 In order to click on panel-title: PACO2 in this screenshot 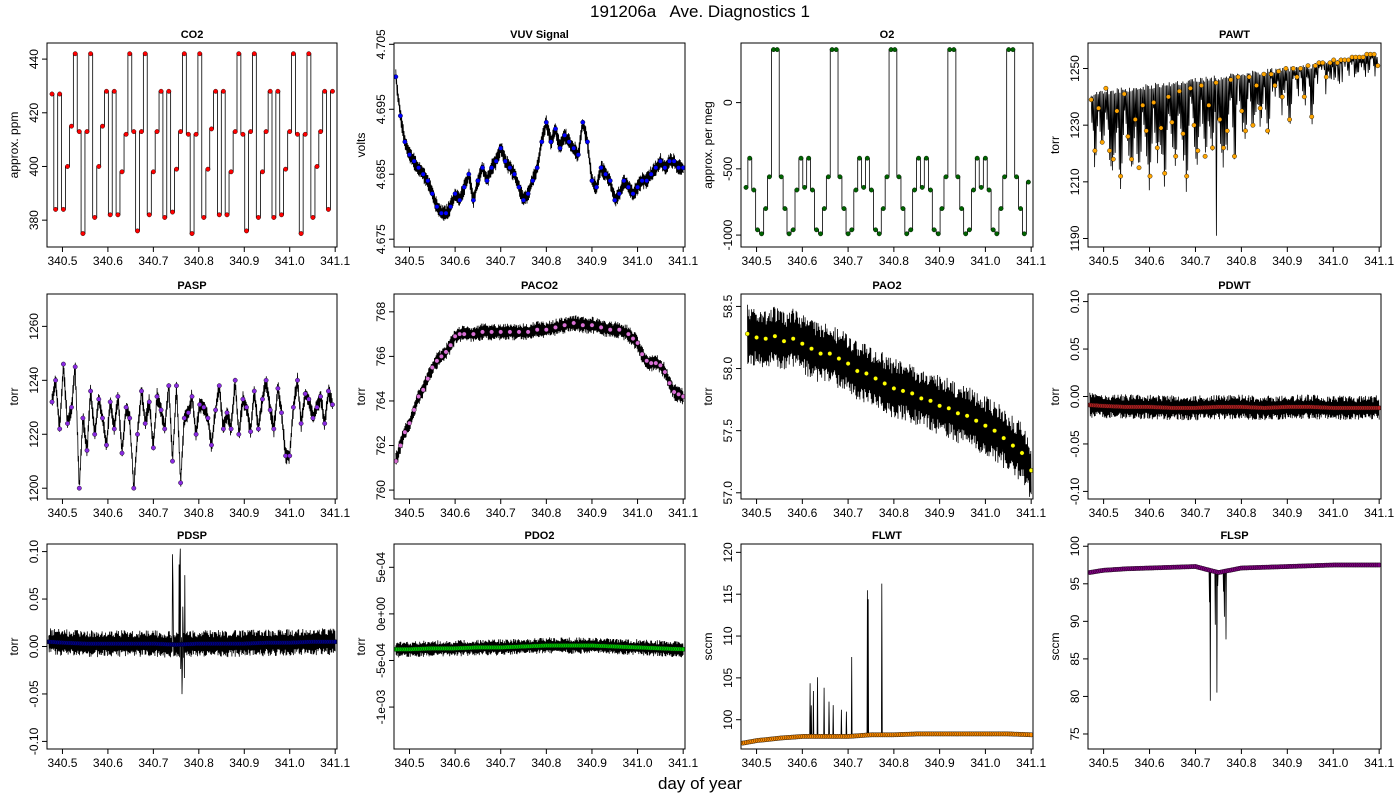, I will do `click(539, 286)`.